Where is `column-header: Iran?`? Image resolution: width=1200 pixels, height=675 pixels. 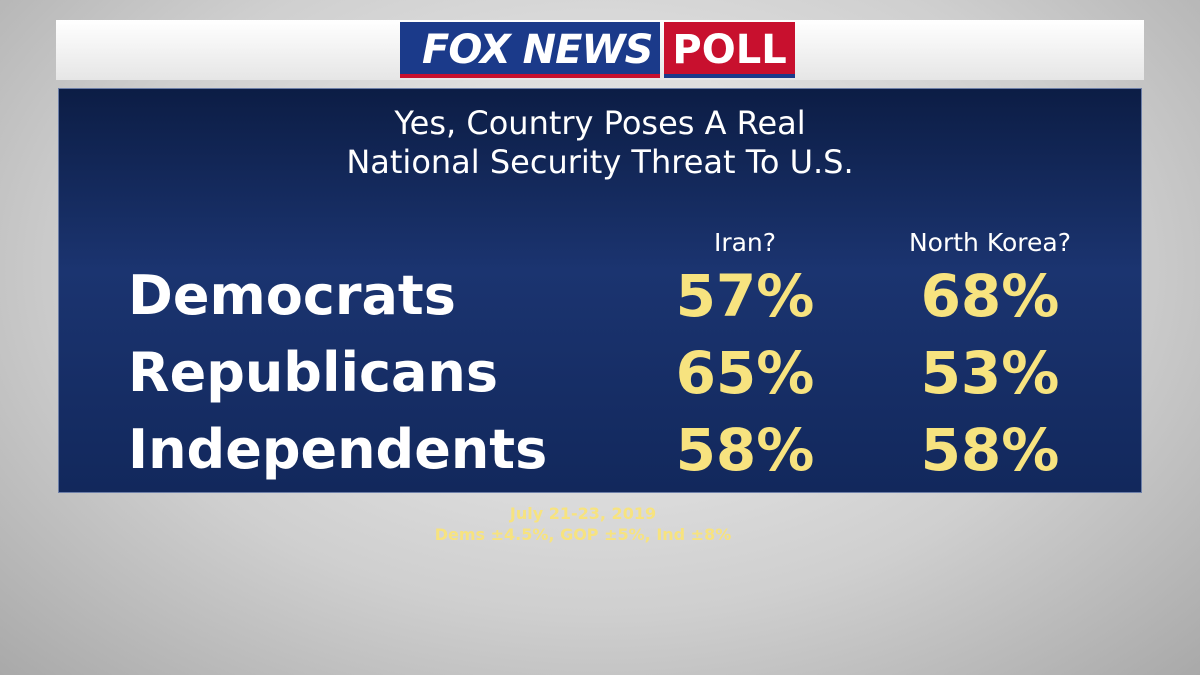
column-header: Iran? is located at coordinates (745, 242).